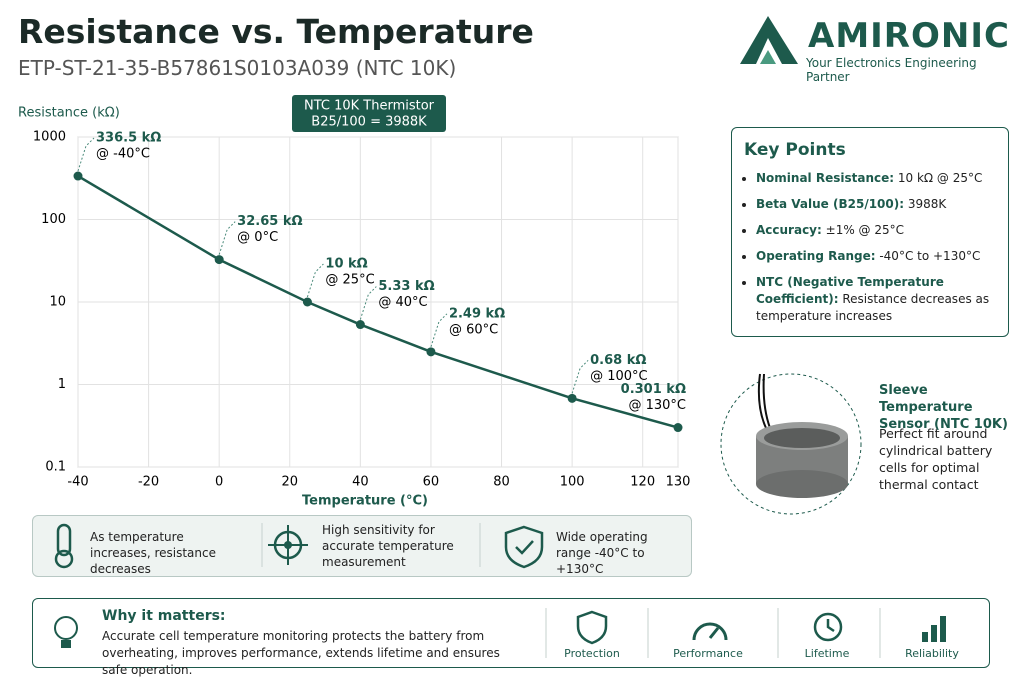 The height and width of the screenshot is (683, 1024). Describe the element at coordinates (477, 313) in the screenshot. I see `value-label: 2.49 kΩ` at that location.